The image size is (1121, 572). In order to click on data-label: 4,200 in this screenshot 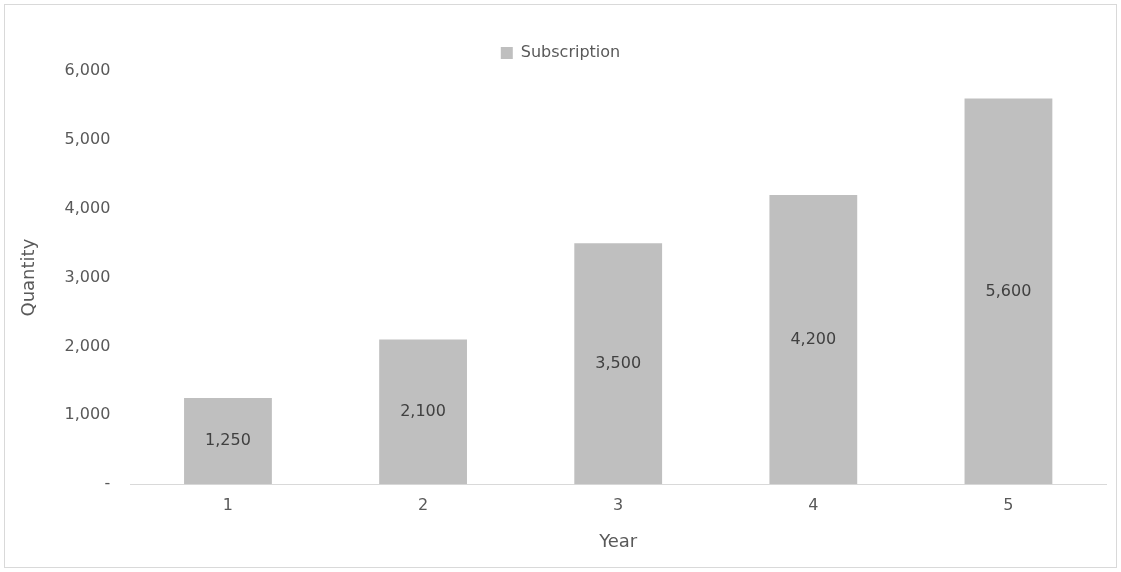, I will do `click(813, 338)`.